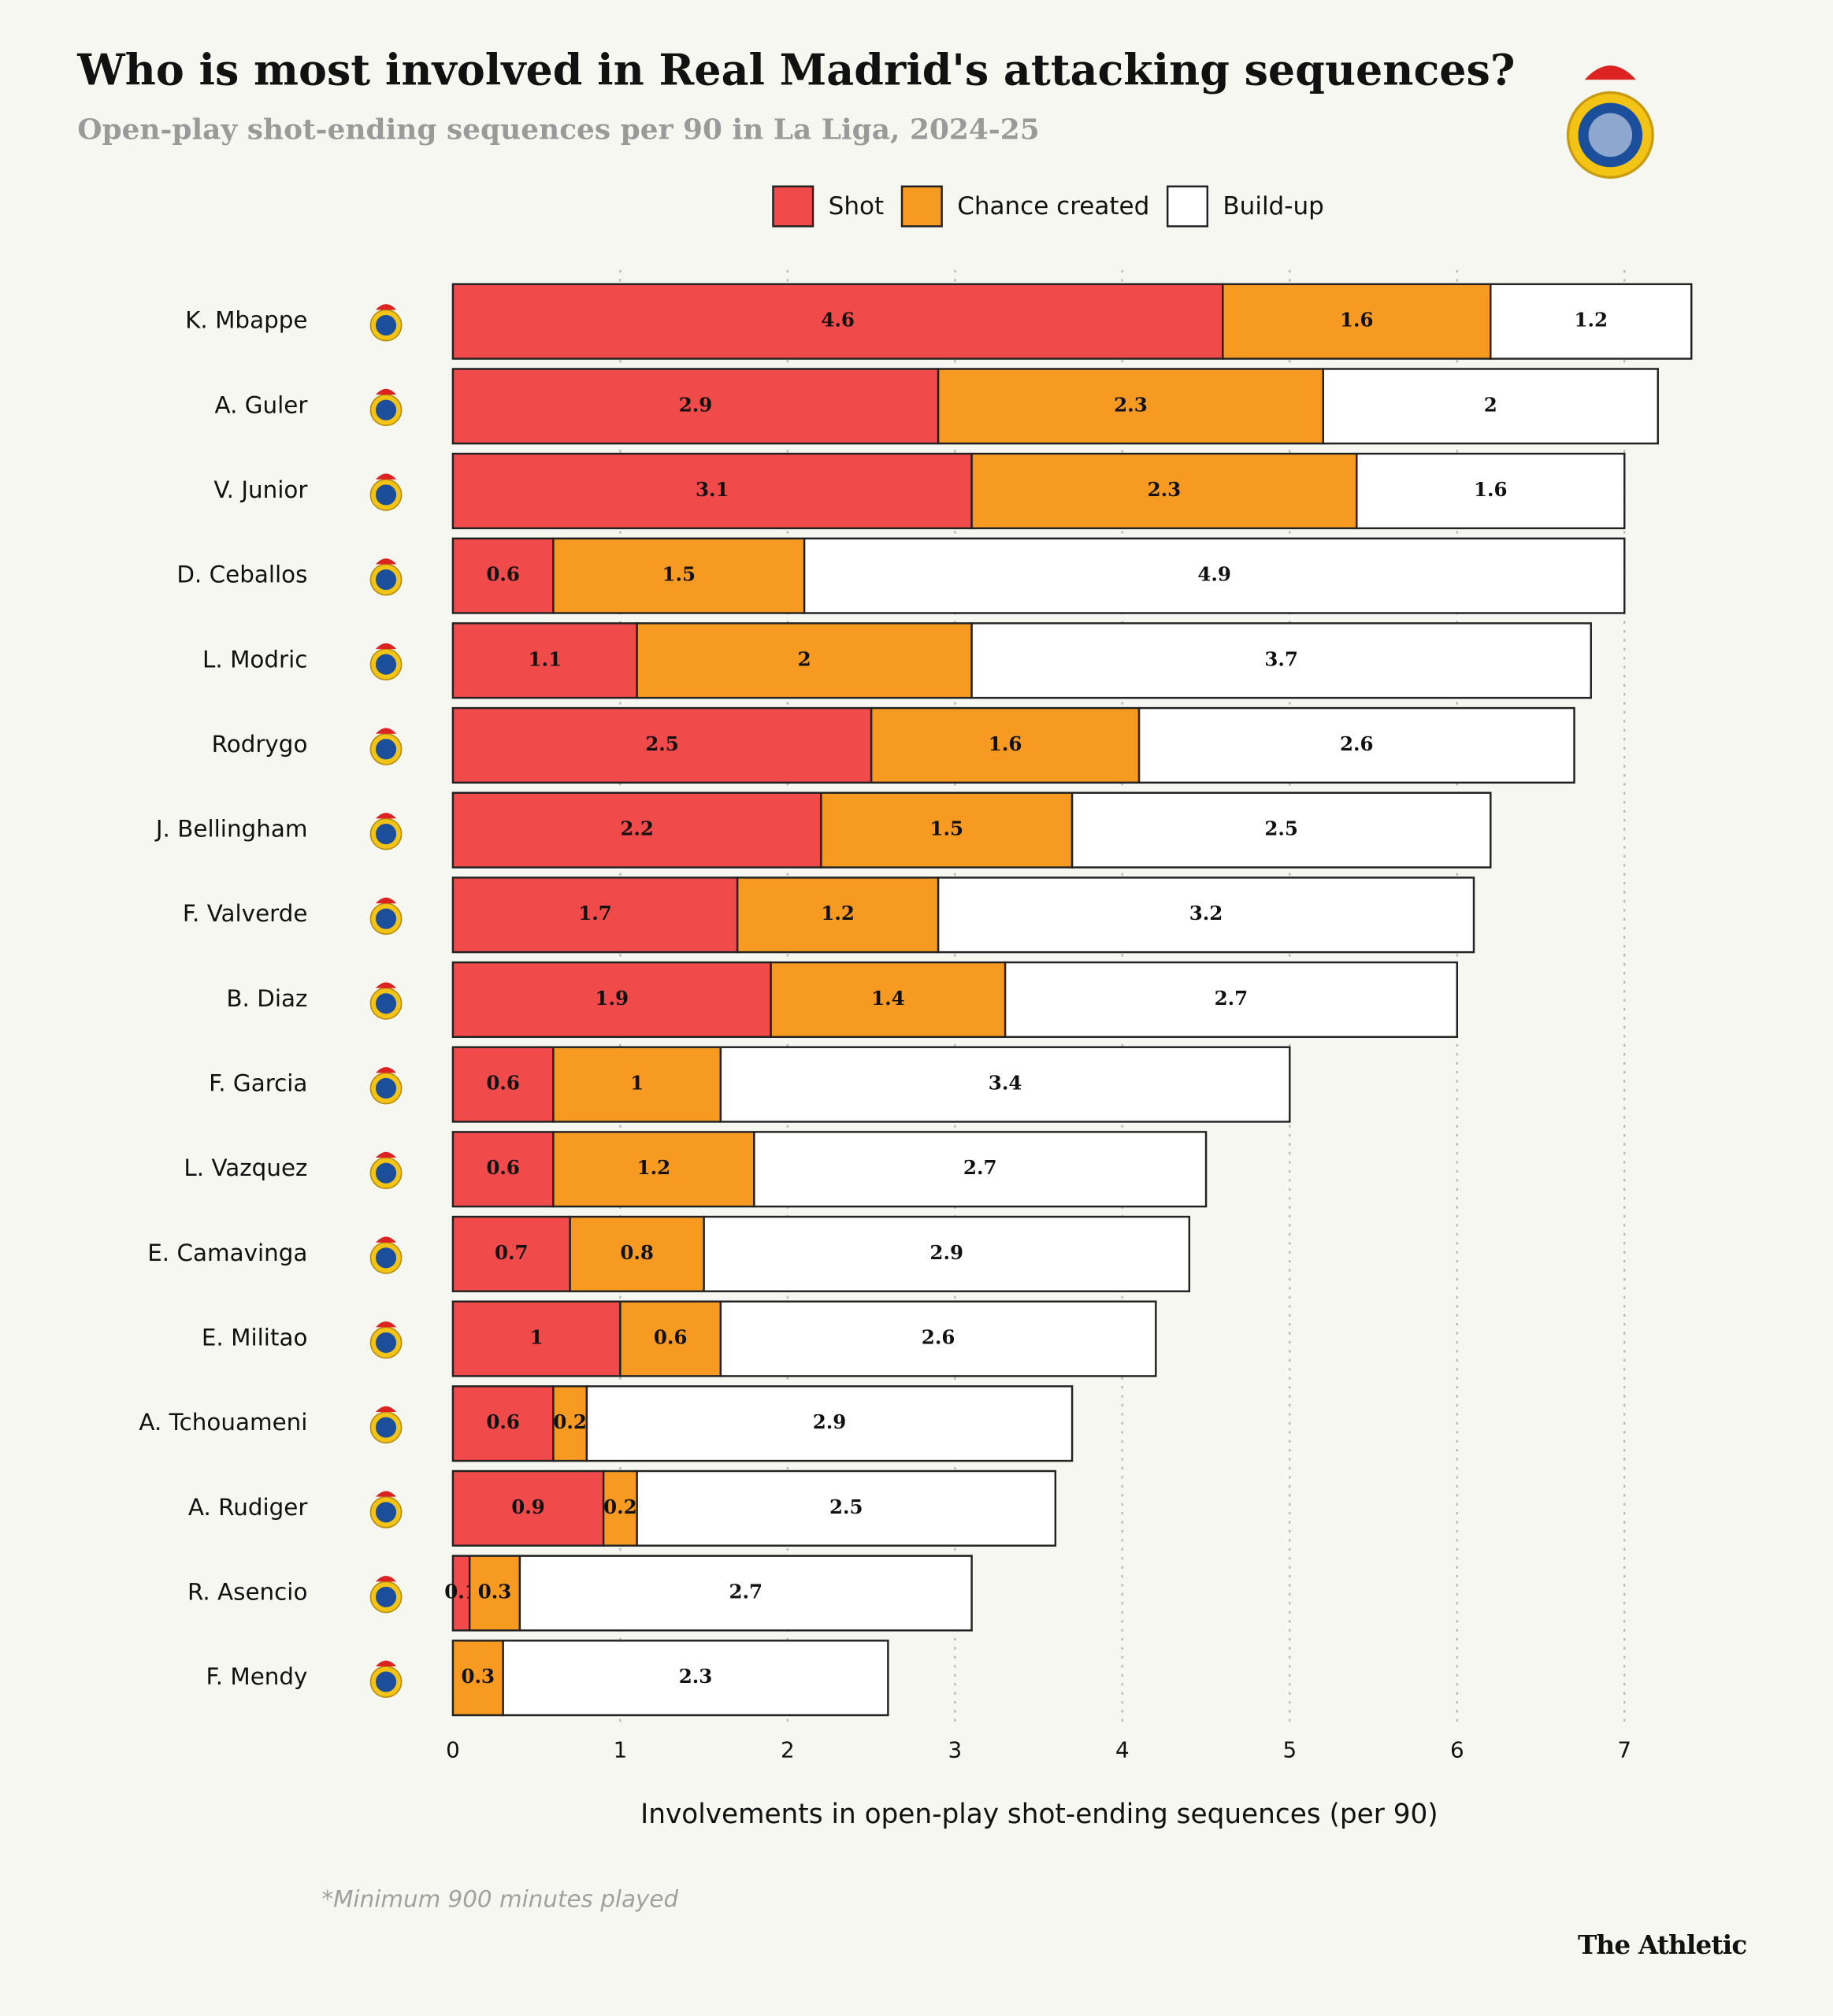 Image resolution: width=1833 pixels, height=2016 pixels. What do you see at coordinates (1357, 743) in the screenshot?
I see `value-label: 2.6` at bounding box center [1357, 743].